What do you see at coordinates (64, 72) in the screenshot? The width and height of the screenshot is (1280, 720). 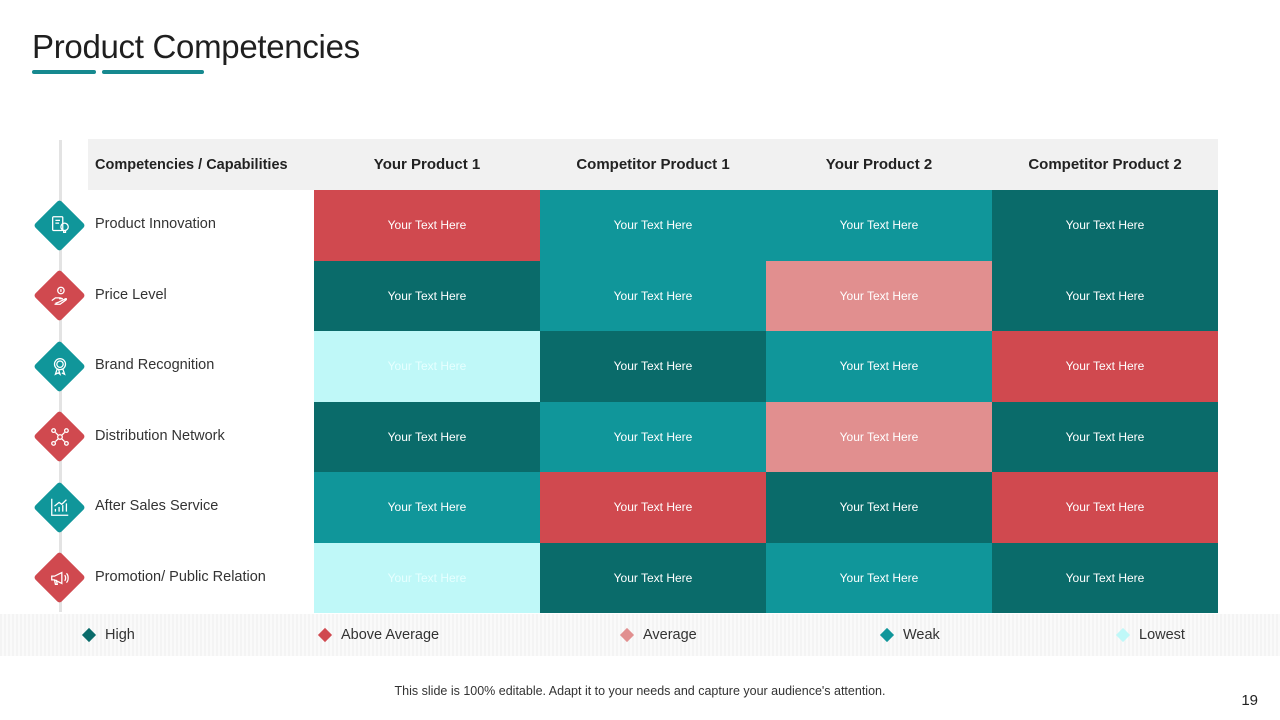 I see `title-underline-left` at bounding box center [64, 72].